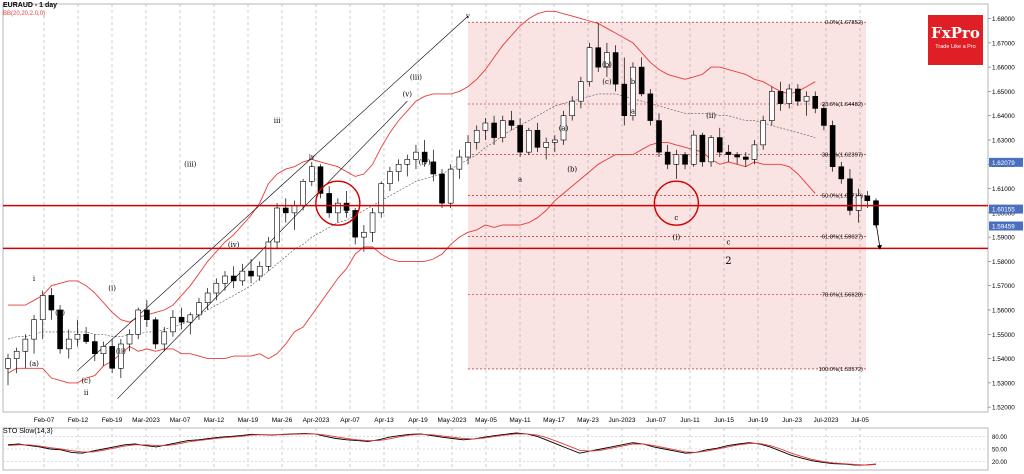 The image size is (1024, 474). What do you see at coordinates (146, 420) in the screenshot?
I see `x-tick-label: Mar-2023` at bounding box center [146, 420].